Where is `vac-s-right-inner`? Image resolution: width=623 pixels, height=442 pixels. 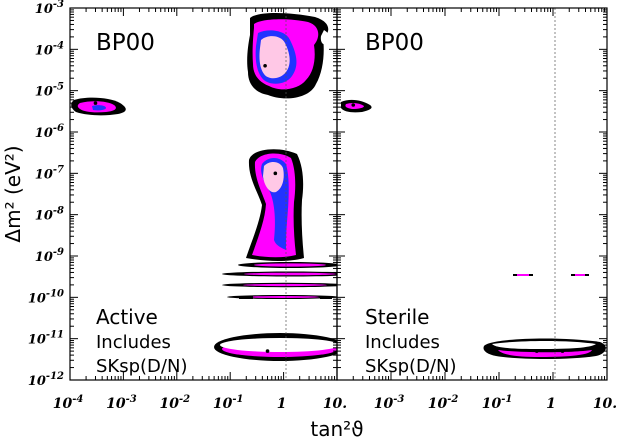
vac-s-right-inner is located at coordinates (580, 275).